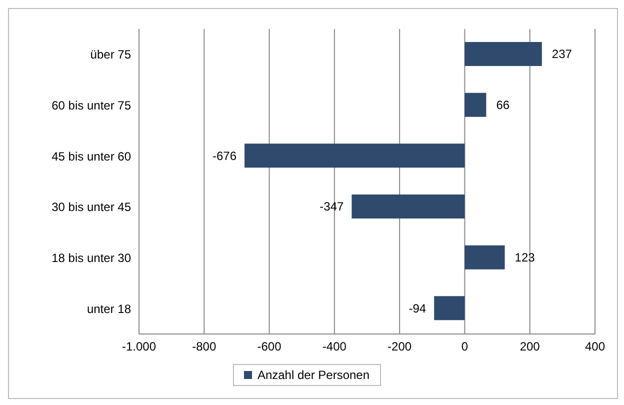 This screenshot has height=405, width=624. What do you see at coordinates (269, 347) in the screenshot?
I see `x-tick-label: -600` at bounding box center [269, 347].